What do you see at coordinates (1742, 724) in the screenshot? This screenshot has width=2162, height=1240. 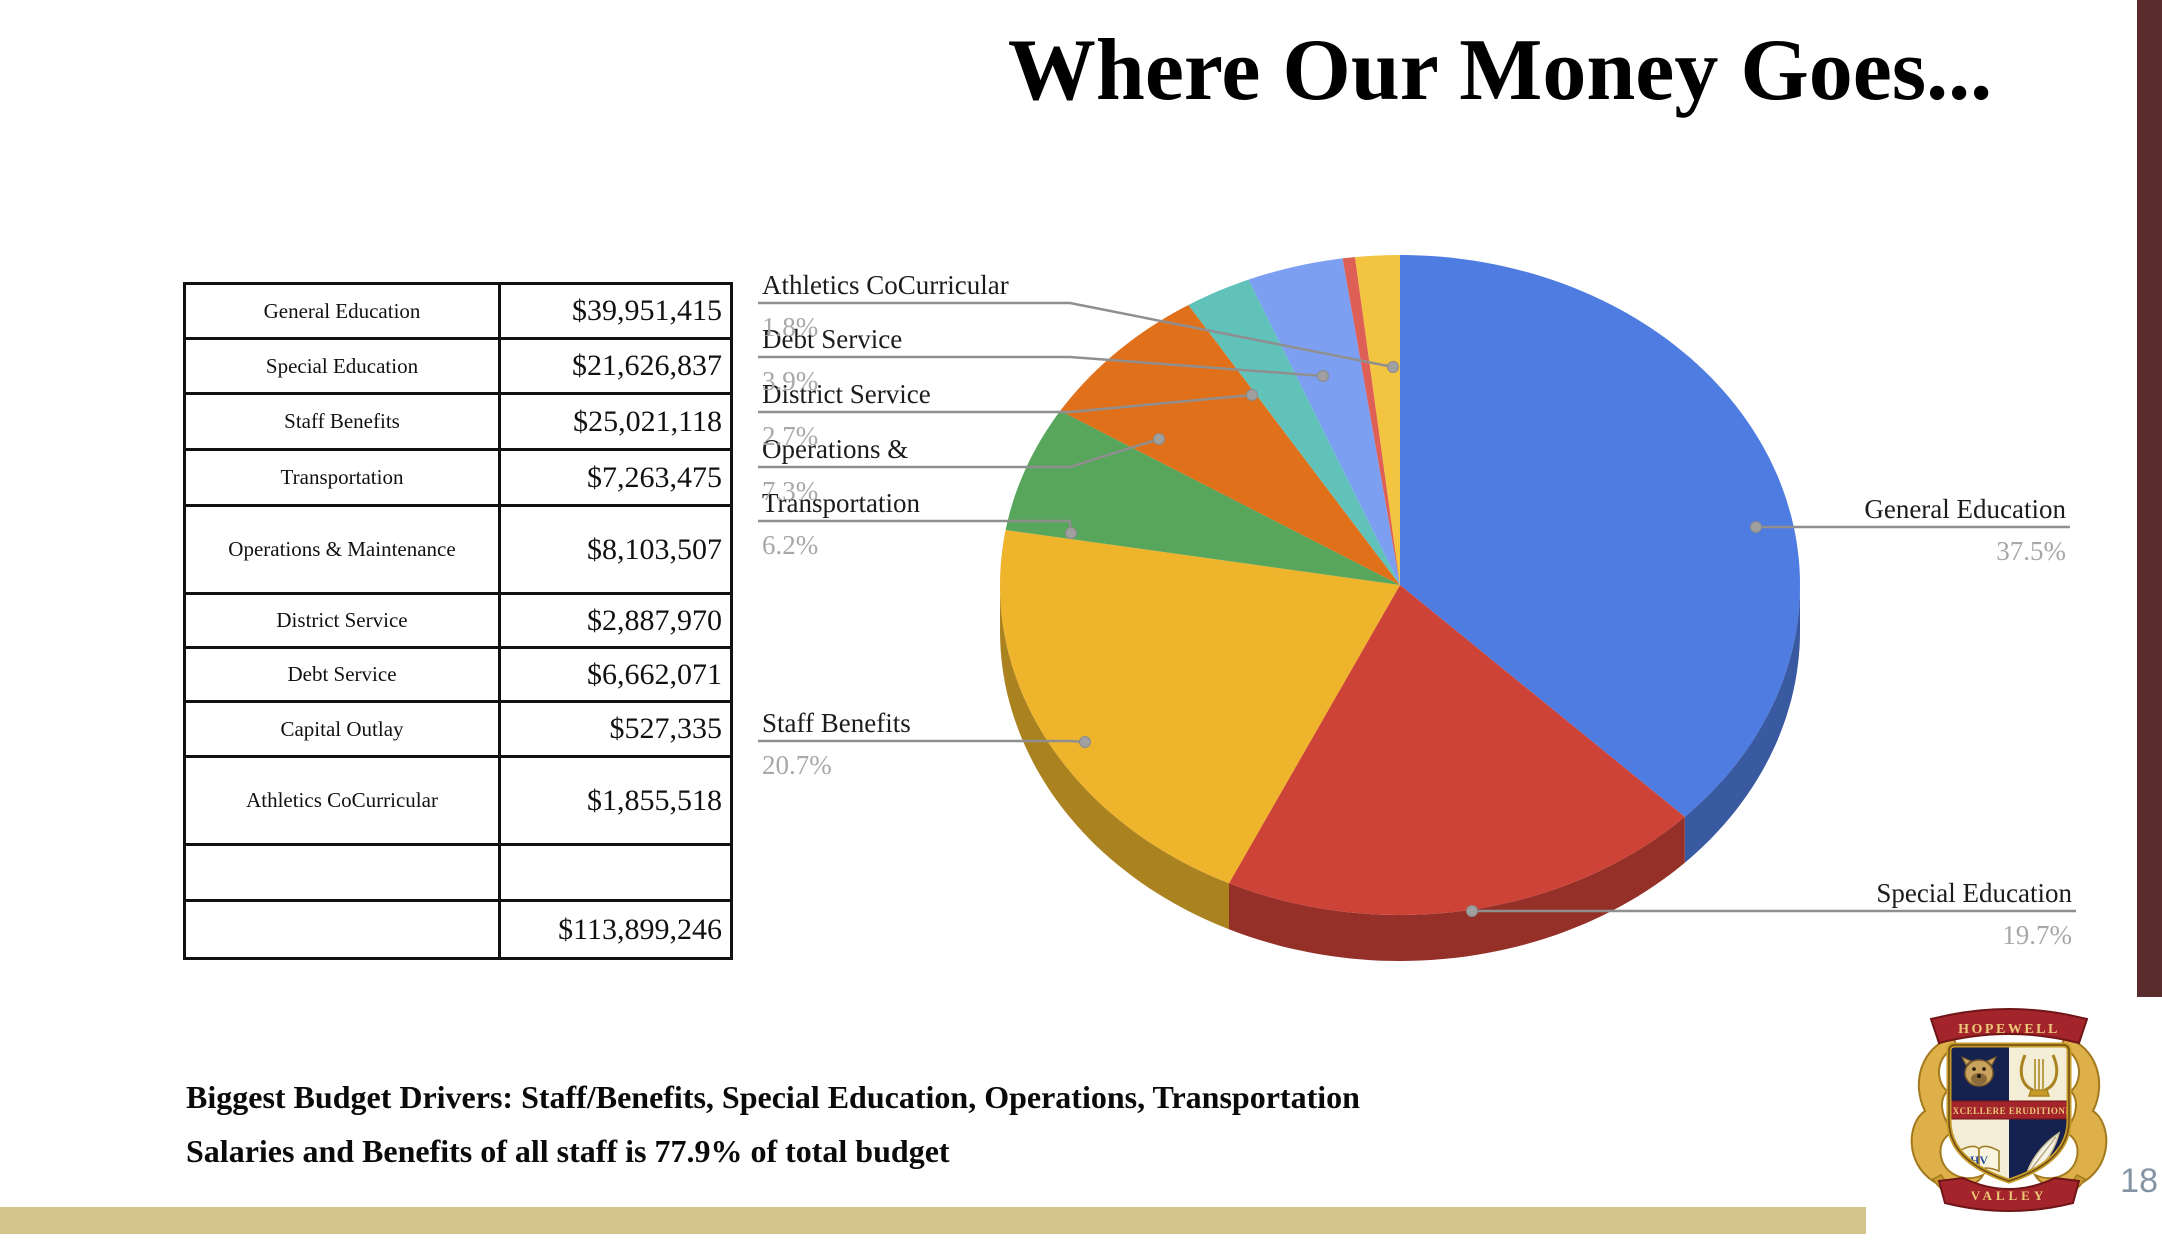 I see `pie-slice-side-general-education` at bounding box center [1742, 724].